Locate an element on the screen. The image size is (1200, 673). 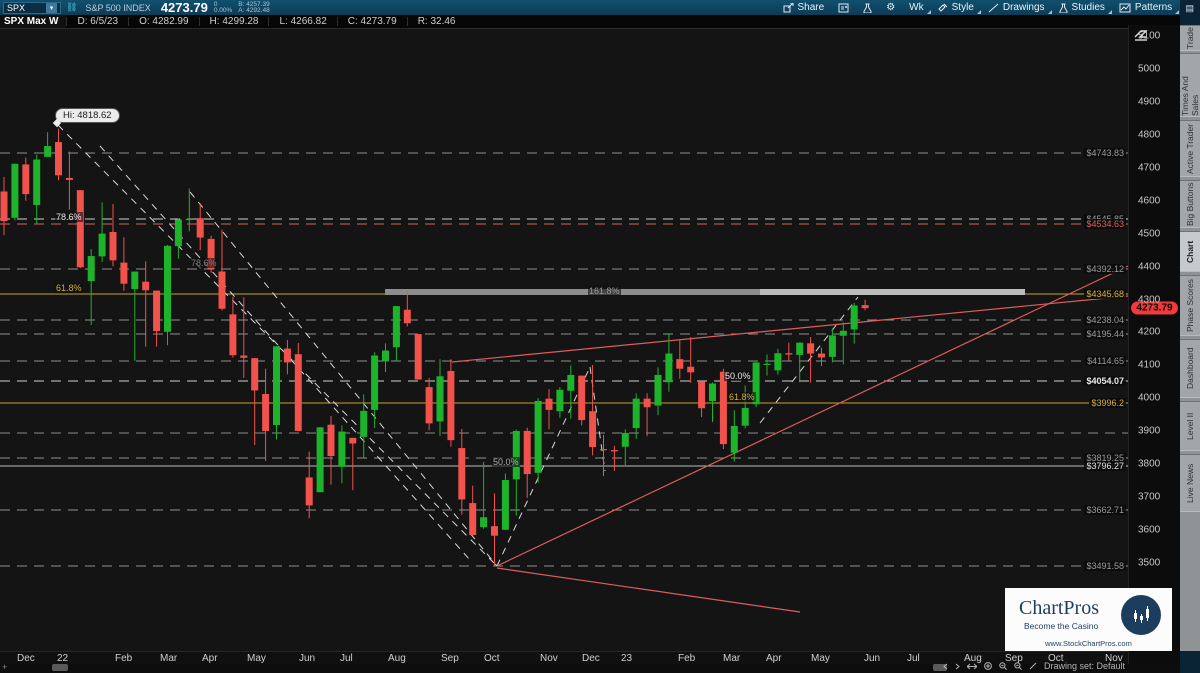
logo-url: www.StockChartPros.com is located at coordinates (1088, 643).